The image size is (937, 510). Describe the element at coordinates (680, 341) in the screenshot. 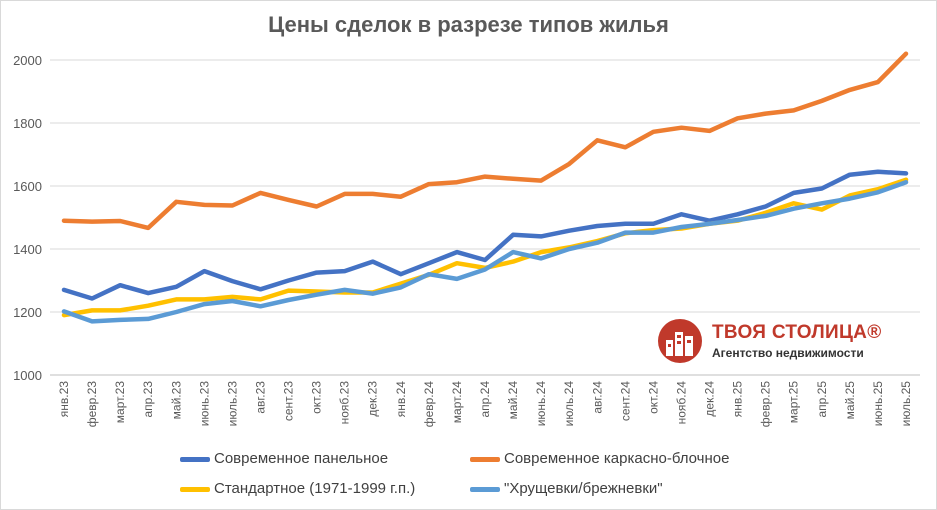

I see `building-logo-icon` at that location.